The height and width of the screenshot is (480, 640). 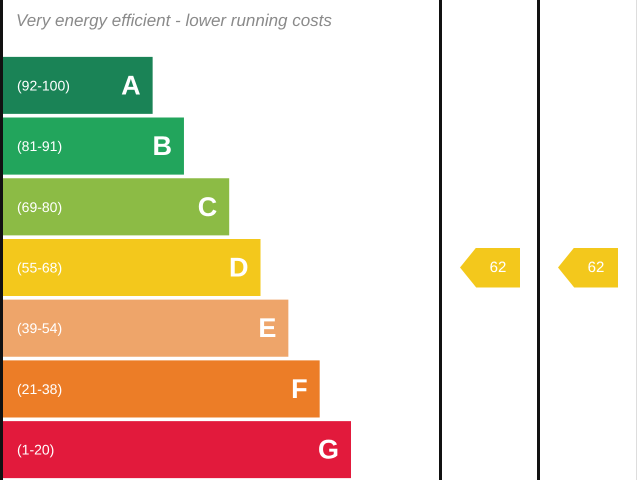 I want to click on annotation: F, so click(x=299, y=389).